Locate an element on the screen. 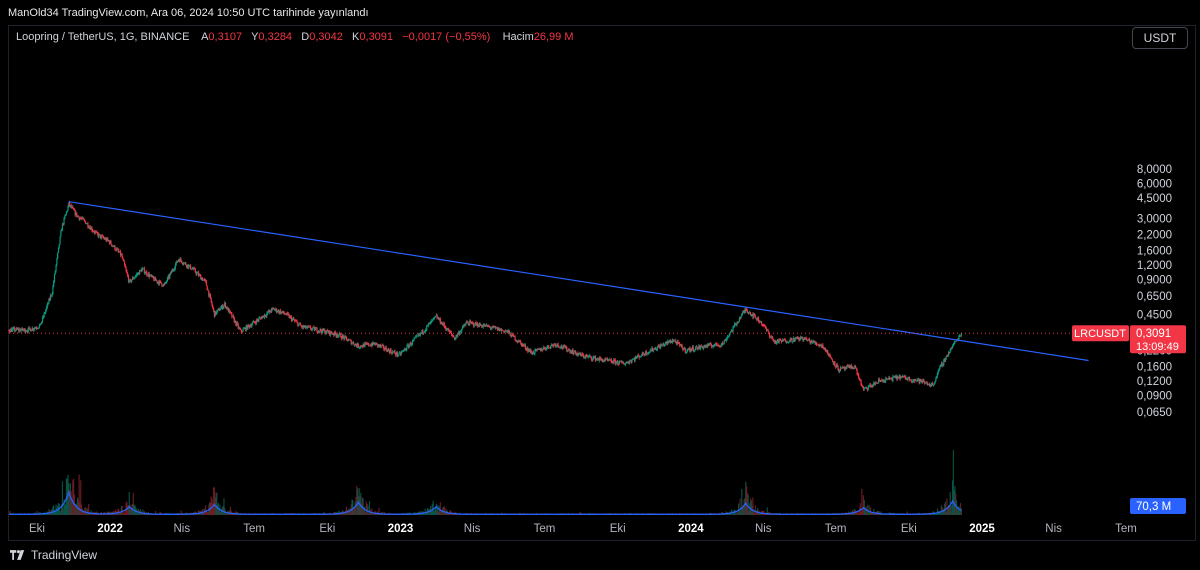 The height and width of the screenshot is (570, 1200). price-badge: 0,3091 is located at coordinates (1153, 334).